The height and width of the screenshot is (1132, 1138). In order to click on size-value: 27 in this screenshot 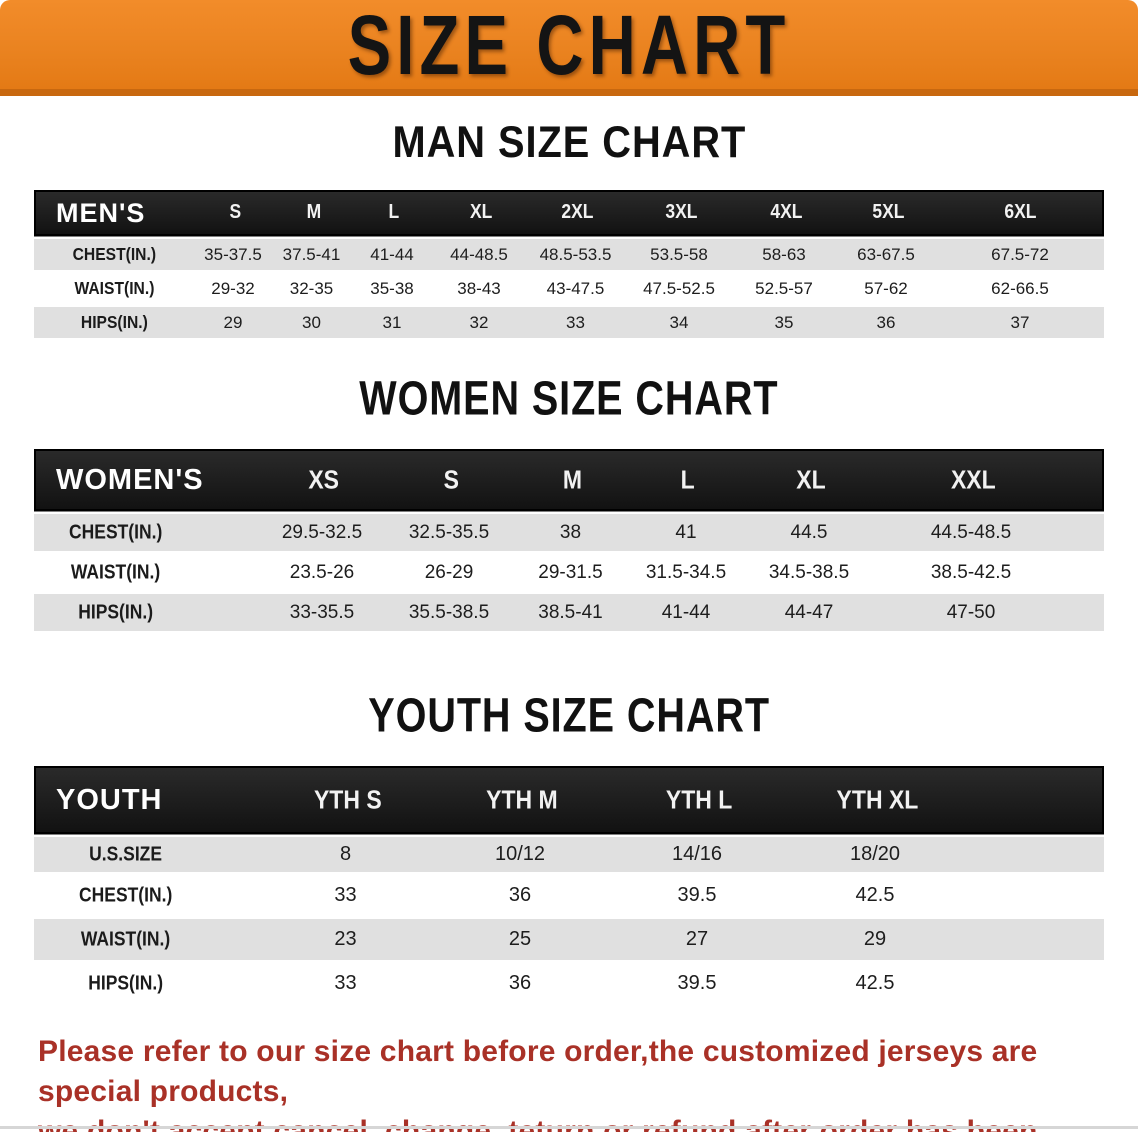, I will do `click(697, 939)`.